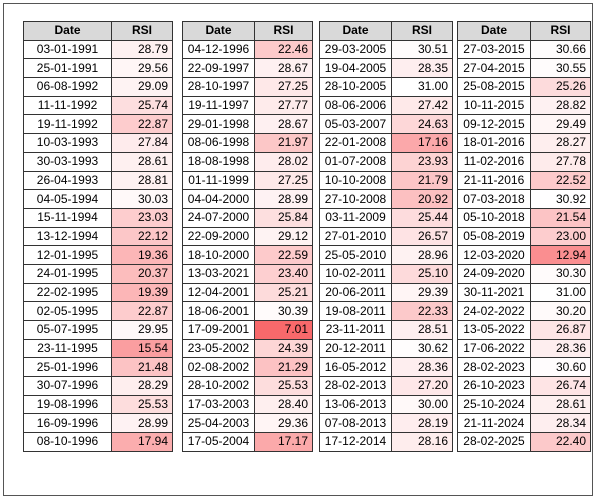 The image size is (598, 501). I want to click on date-cell: 27-03-2015, so click(494, 49).